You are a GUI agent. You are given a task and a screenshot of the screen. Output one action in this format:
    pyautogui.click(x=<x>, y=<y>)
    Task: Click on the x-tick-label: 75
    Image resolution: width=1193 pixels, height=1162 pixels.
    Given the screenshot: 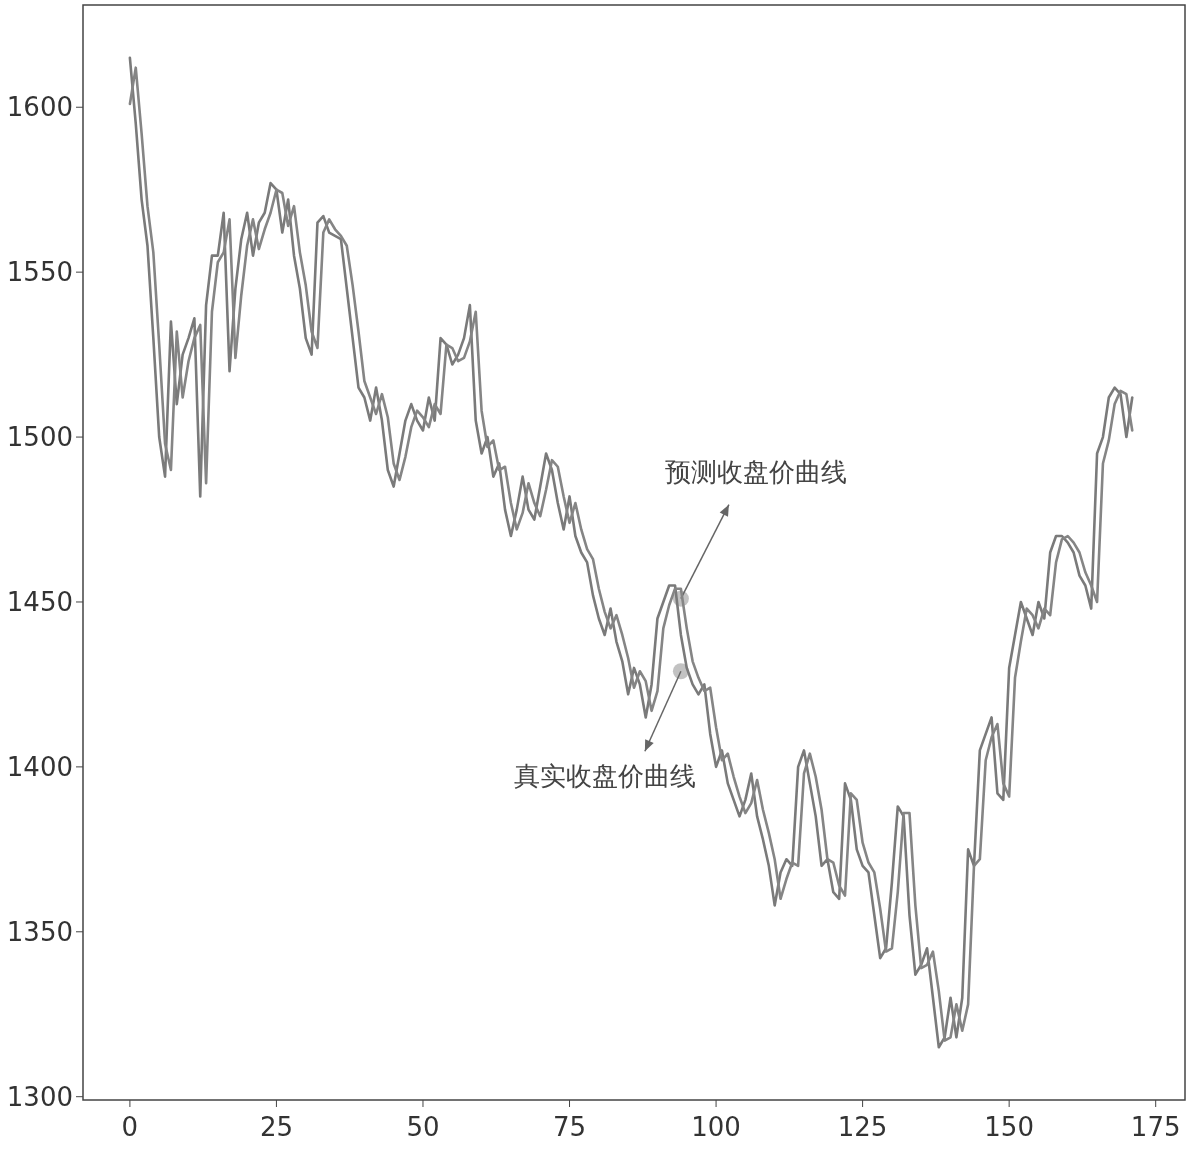 What is the action you would take?
    pyautogui.click(x=569, y=1127)
    